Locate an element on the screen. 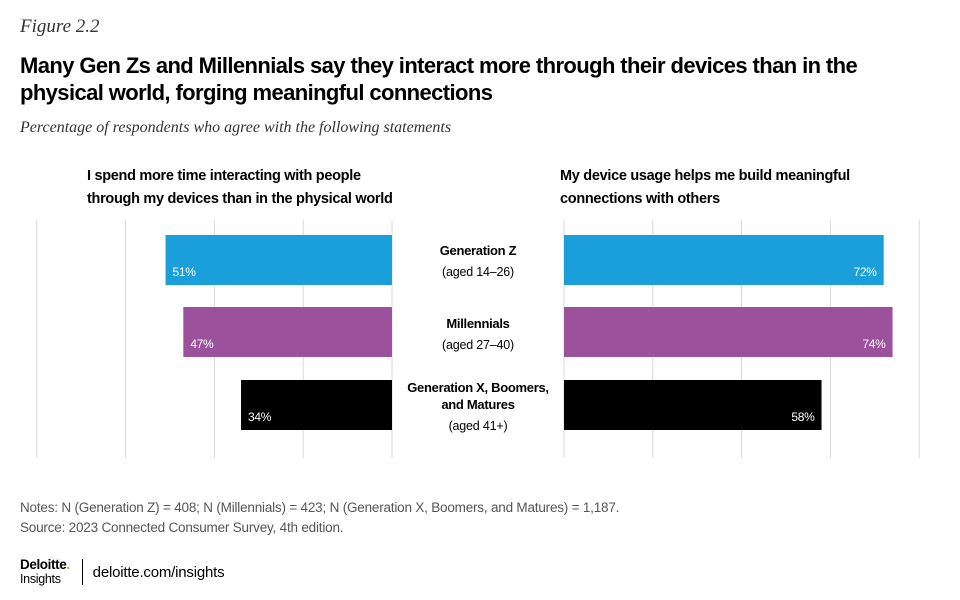 This screenshot has height=600, width=960. bar-label-right-1: 72% is located at coordinates (866, 272).